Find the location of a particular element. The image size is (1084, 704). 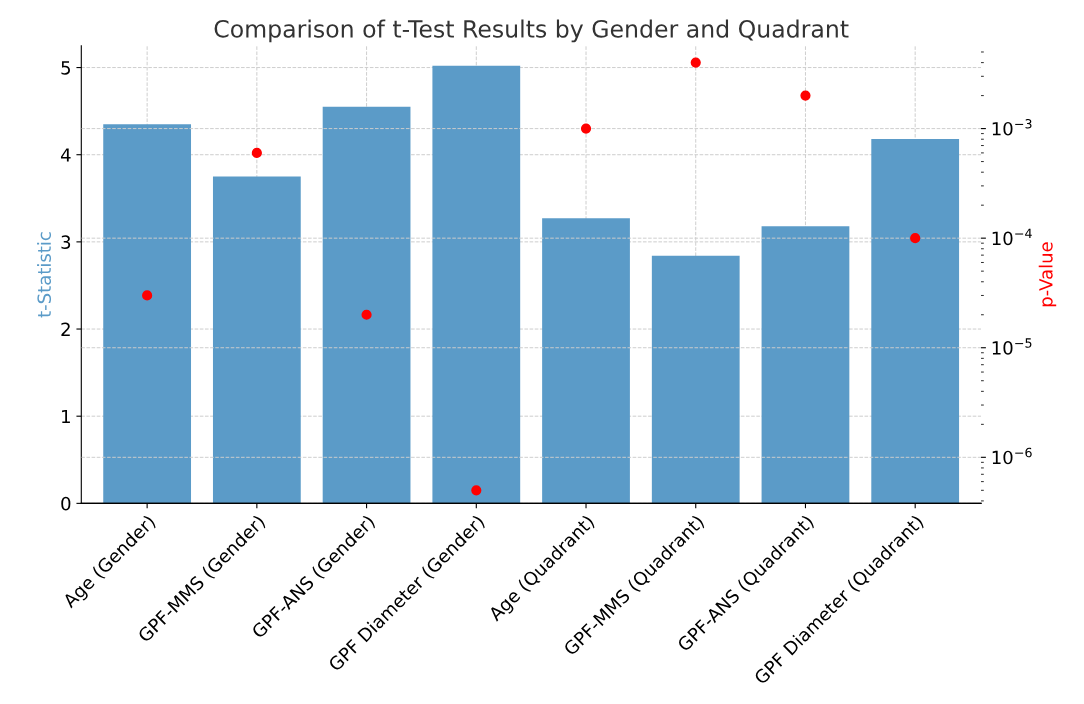

y-tick-label: 2 is located at coordinates (65, 329).